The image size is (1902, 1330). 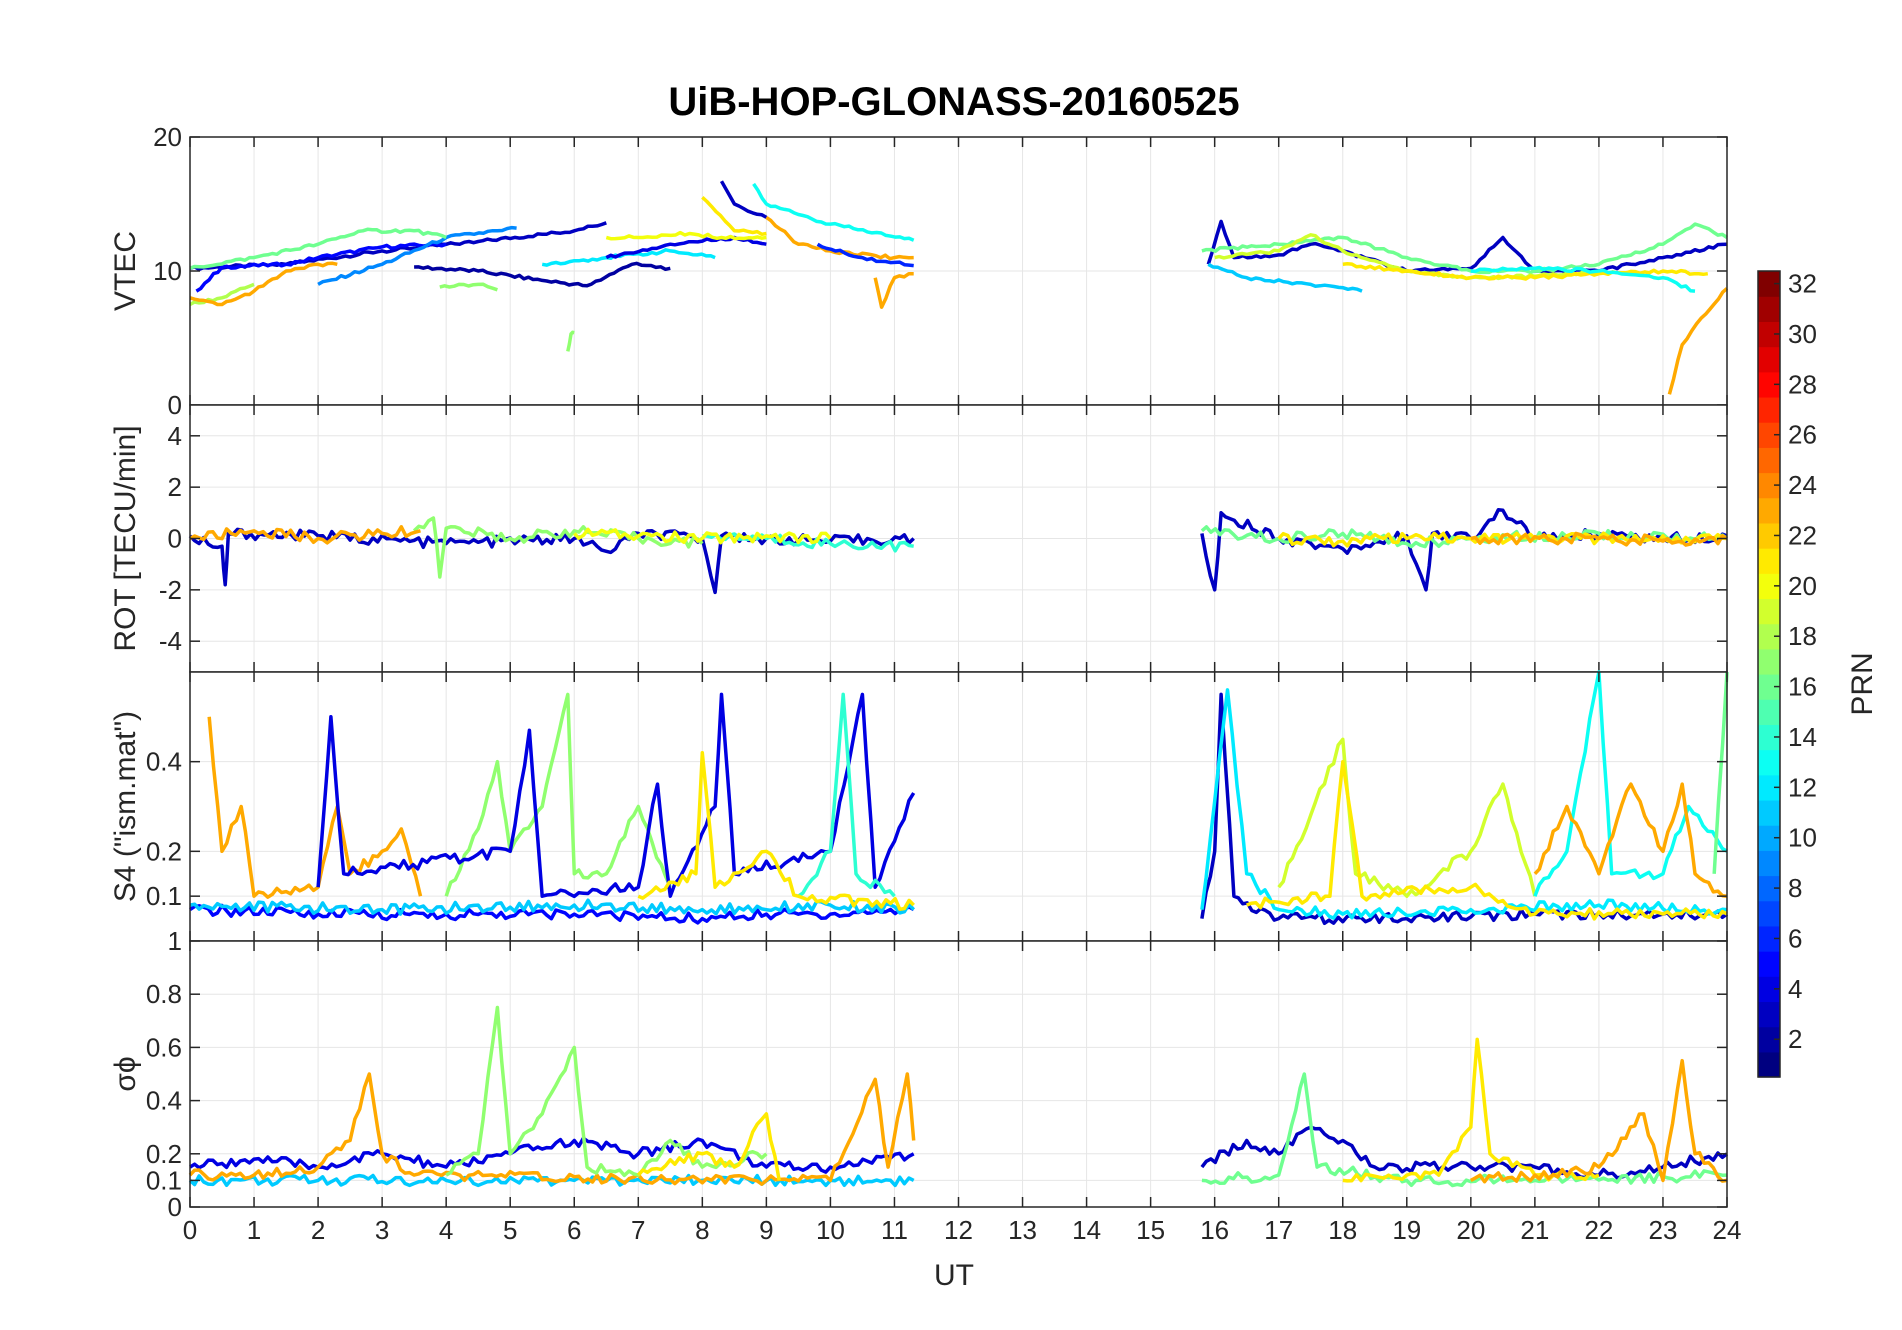 I want to click on y-tick-label: 0.6, so click(x=164, y=1047).